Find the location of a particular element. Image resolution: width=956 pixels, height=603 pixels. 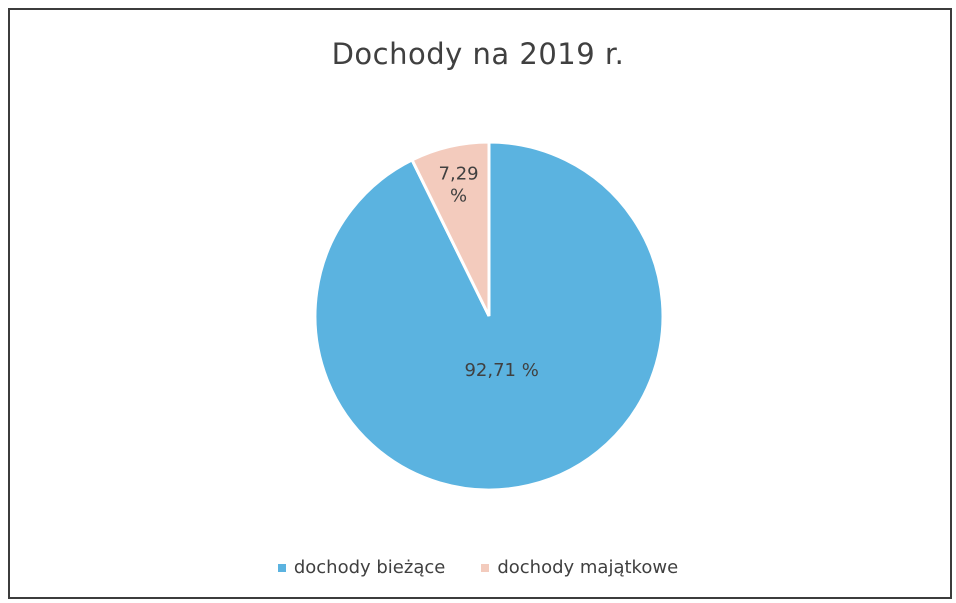

legend-label-dochody-biezace: dochody bieżące is located at coordinates (369, 567).